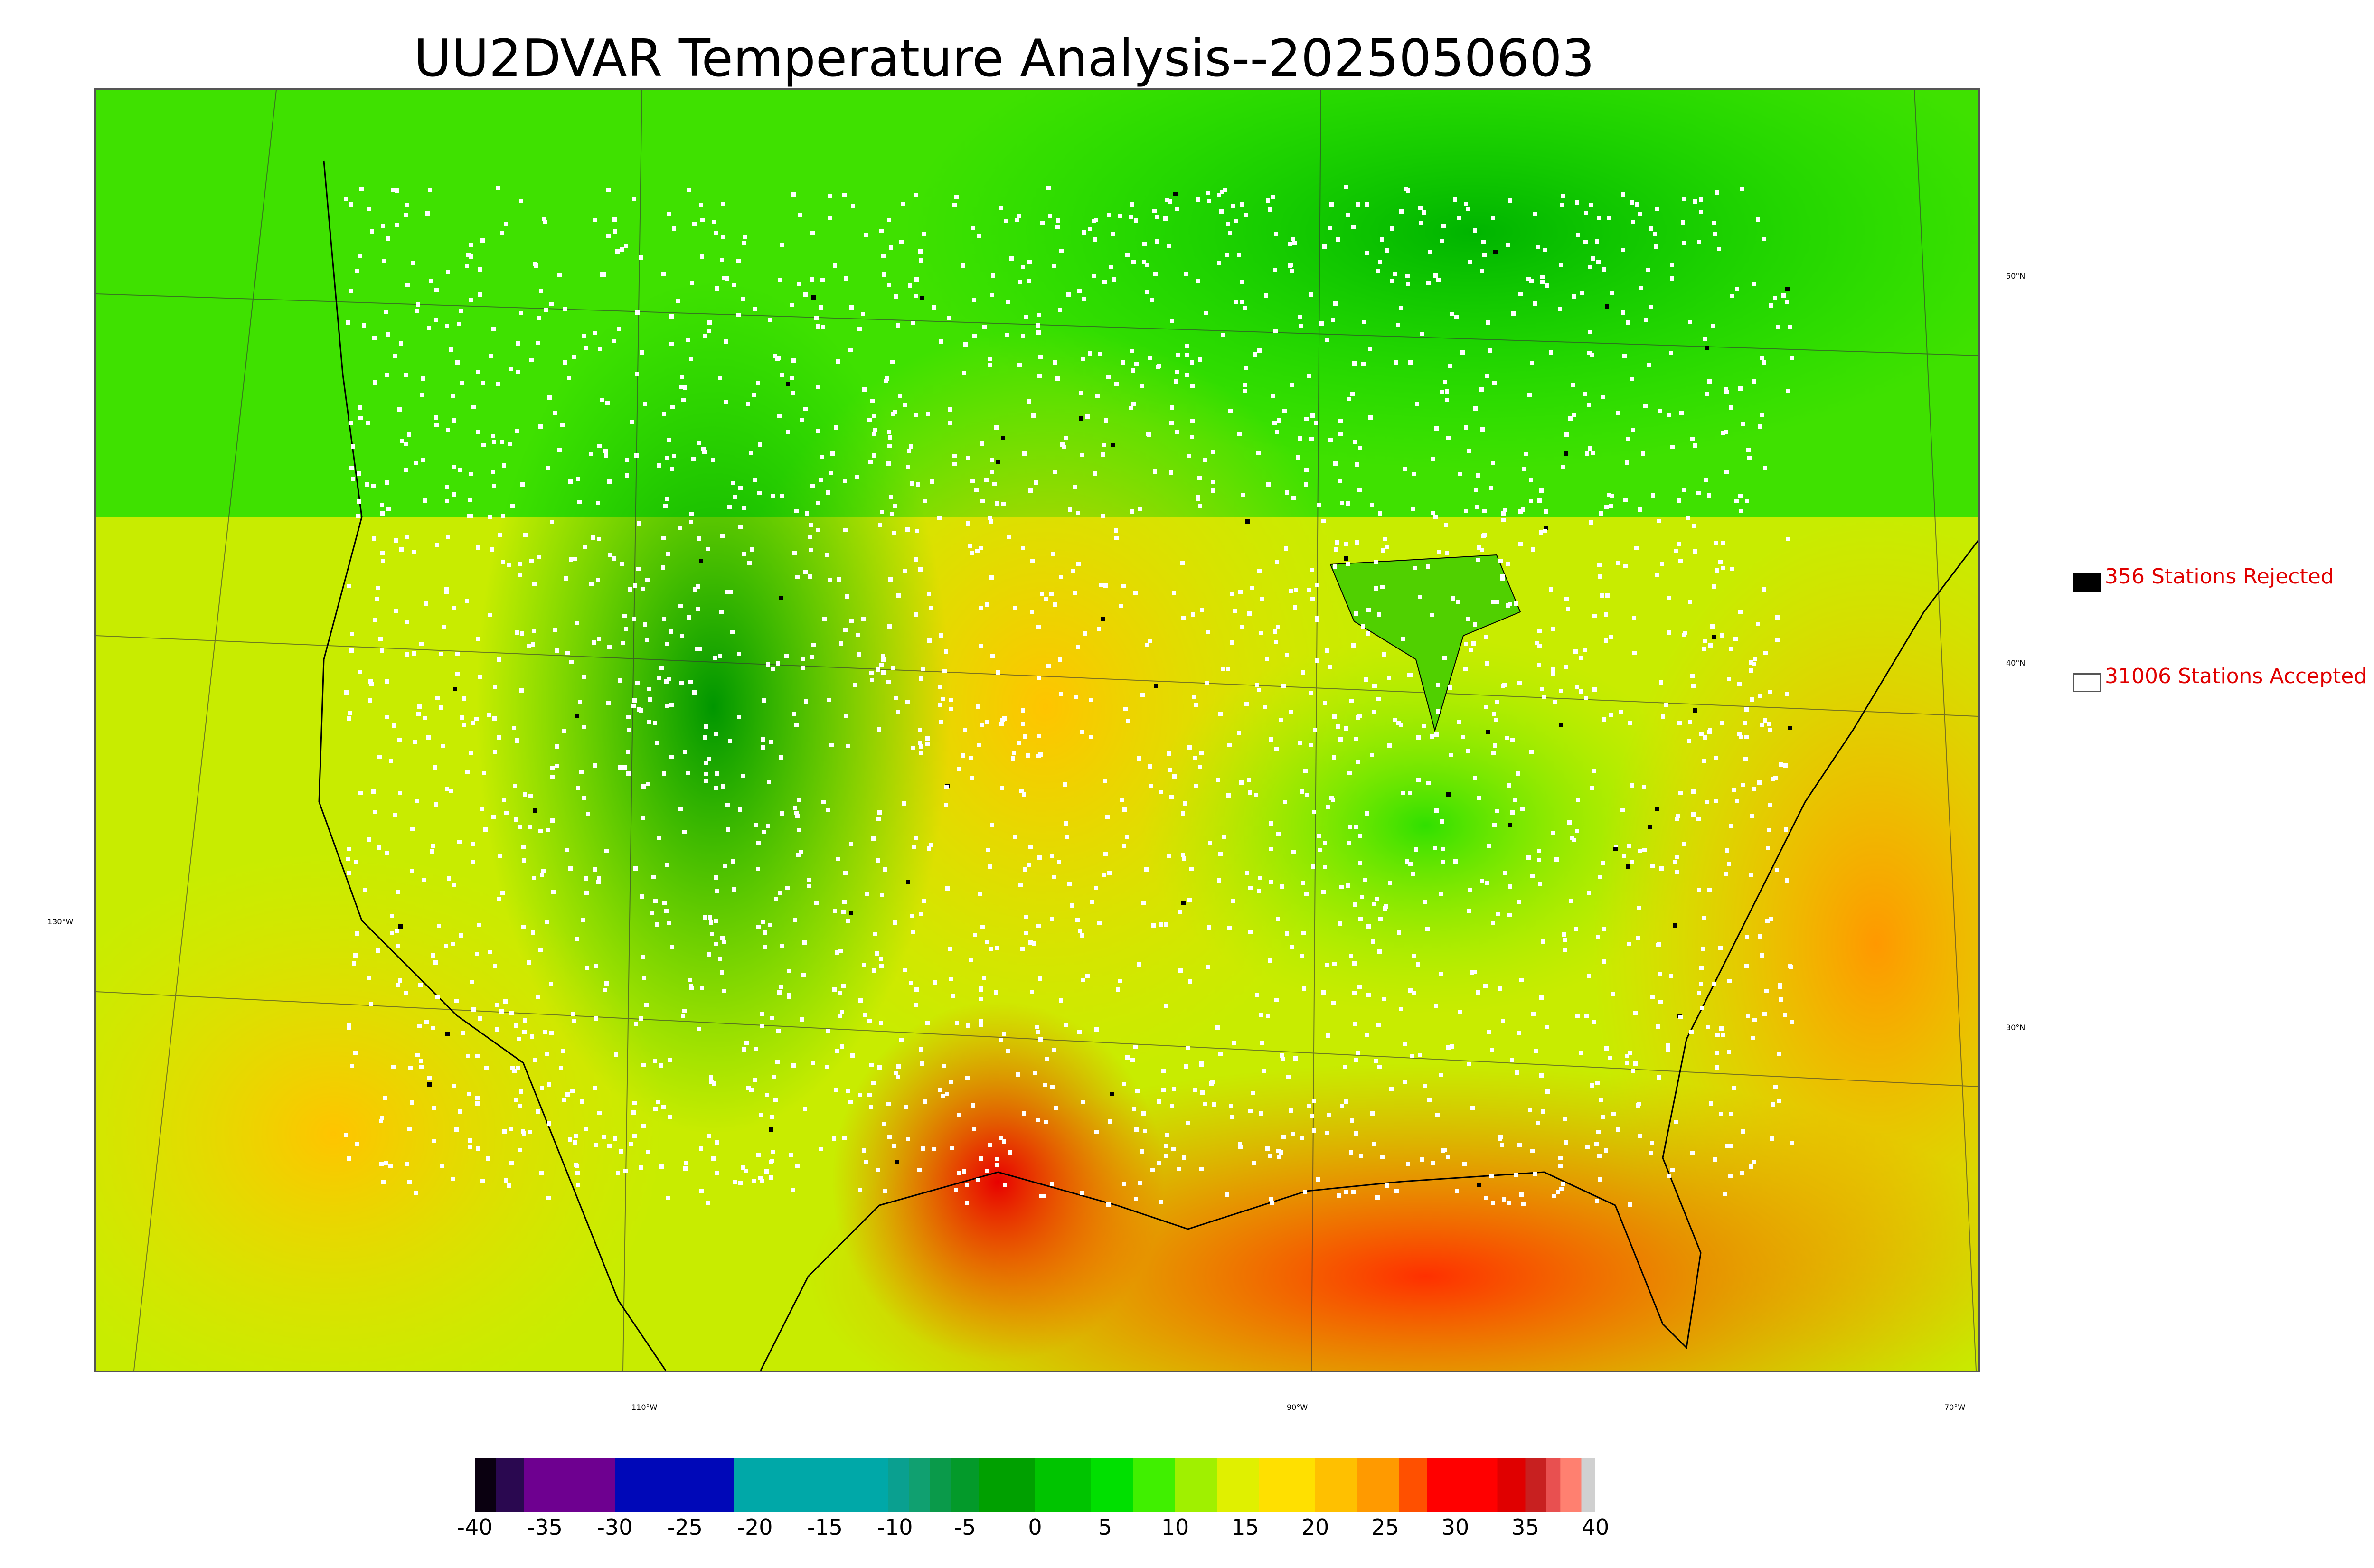 This screenshot has width=2374, height=1568. Describe the element at coordinates (1175, 1527) in the screenshot. I see `colorbar-tick-label: 10` at that location.